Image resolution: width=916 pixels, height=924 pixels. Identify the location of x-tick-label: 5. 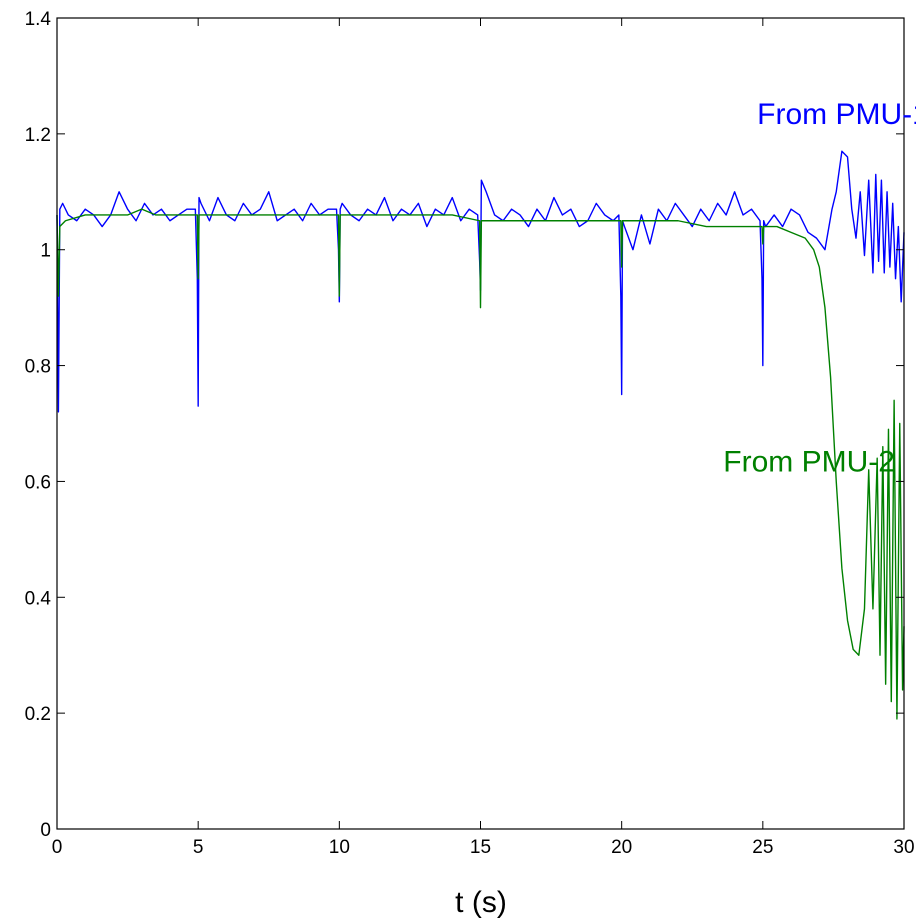
(198, 847).